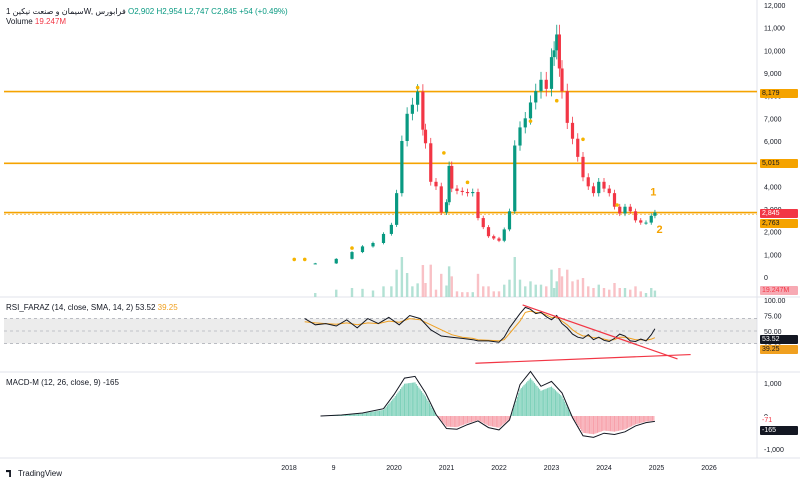  Describe the element at coordinates (583, 358) in the screenshot. I see `rsi-trendline-lower` at that location.